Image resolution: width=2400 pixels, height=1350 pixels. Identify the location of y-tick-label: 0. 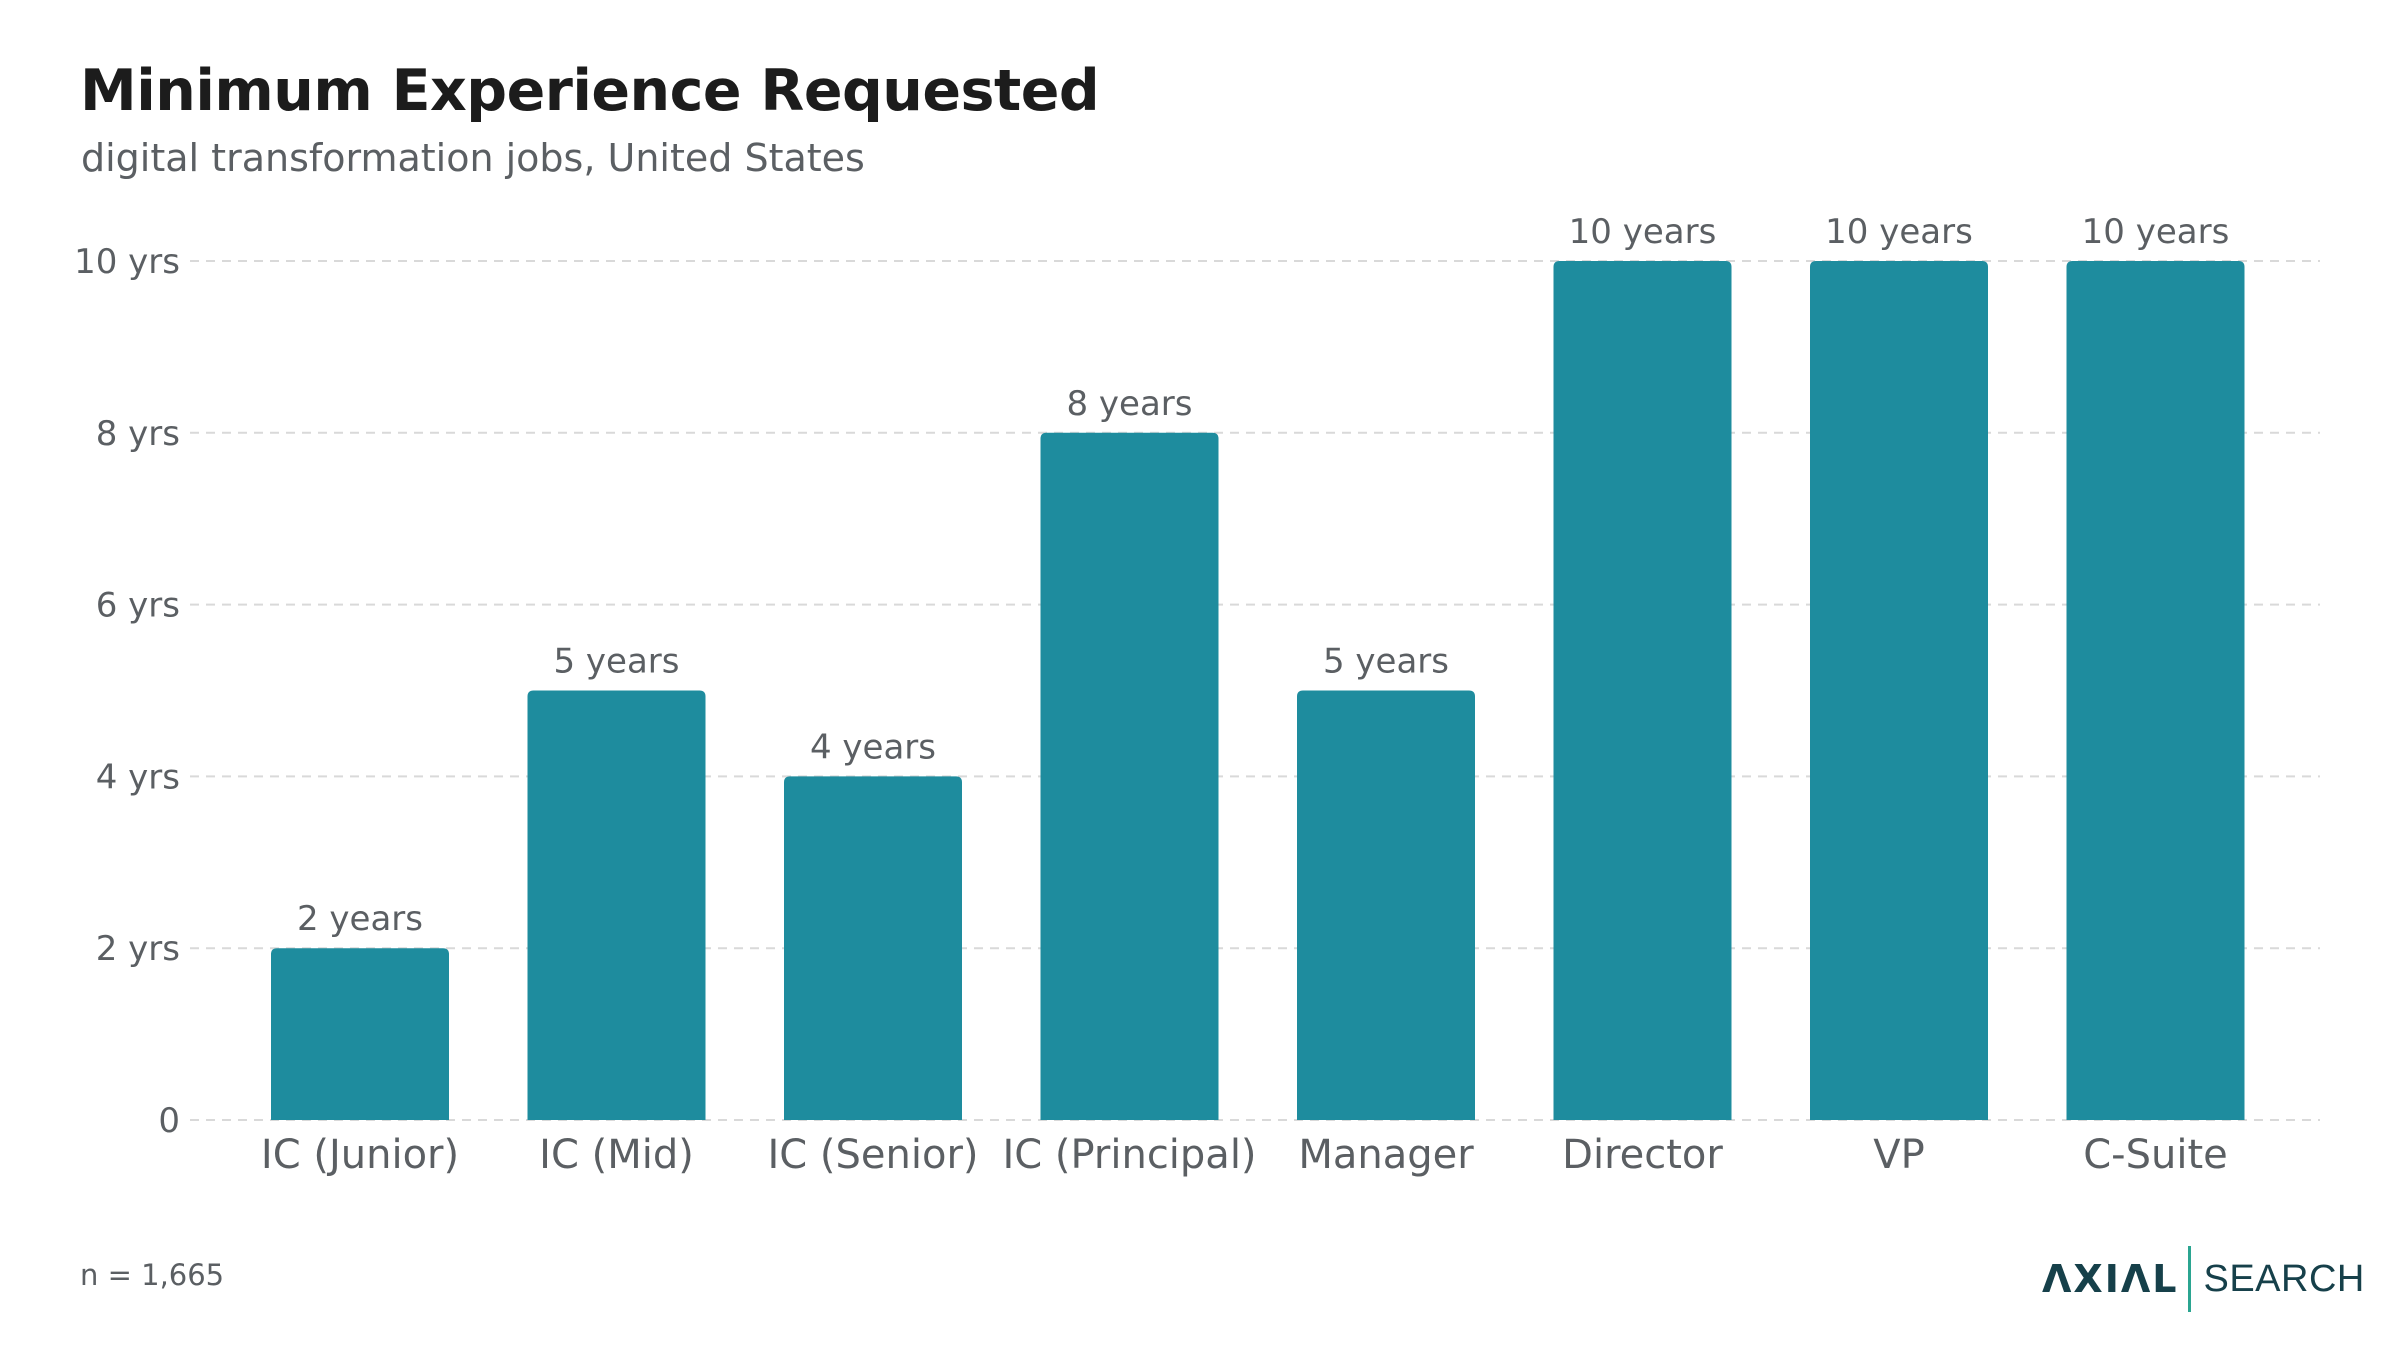
(169, 1121).